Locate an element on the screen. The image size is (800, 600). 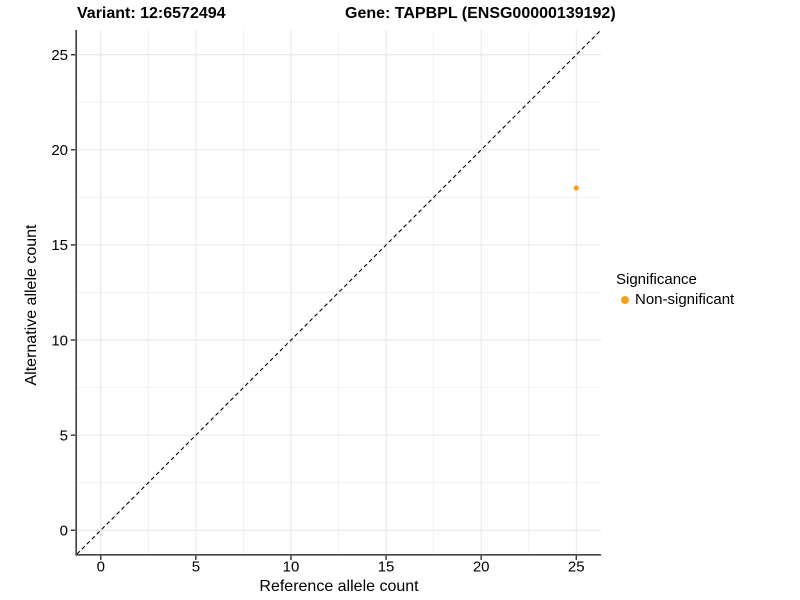
y-tick-label: 25 is located at coordinates (59, 55).